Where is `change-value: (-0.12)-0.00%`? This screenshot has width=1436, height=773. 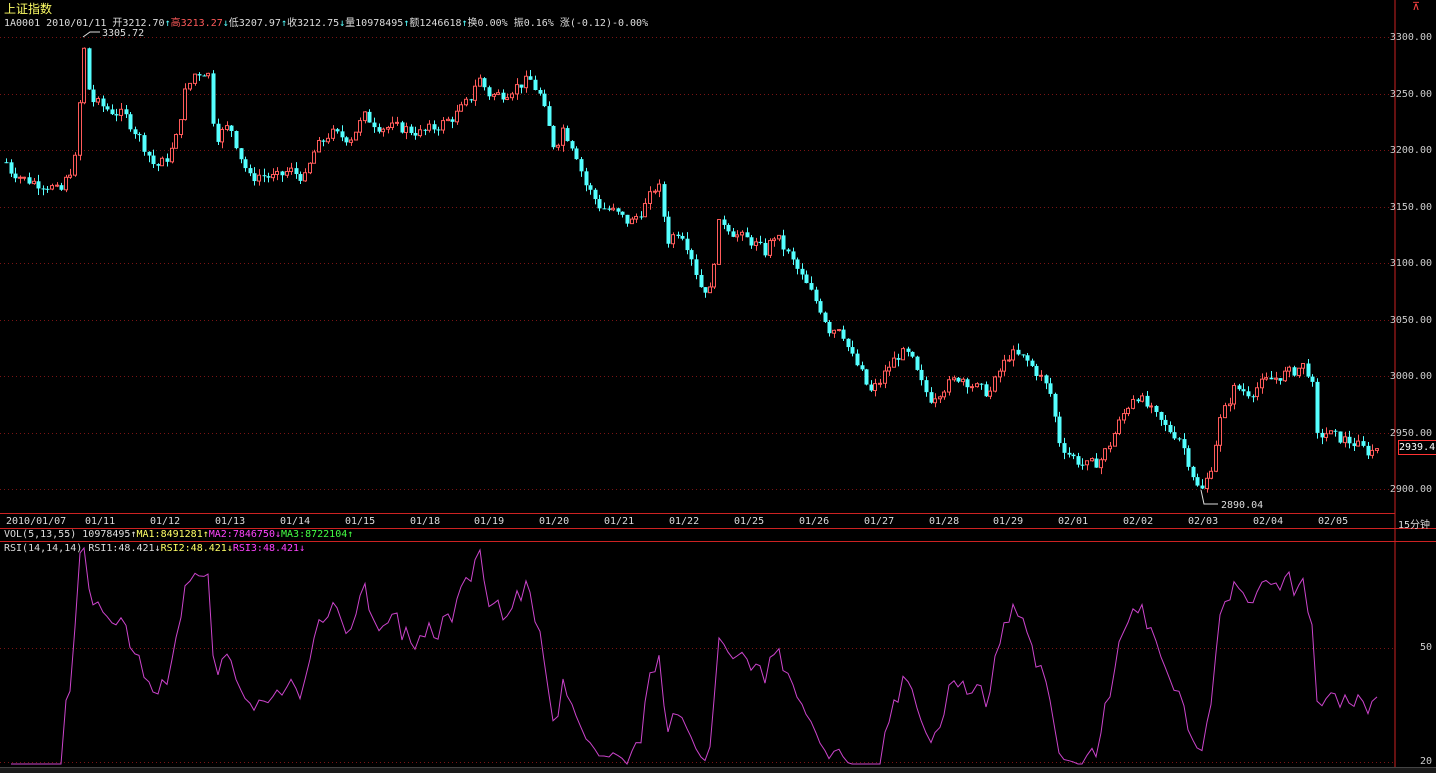 change-value: (-0.12)-0.00% is located at coordinates (609, 23).